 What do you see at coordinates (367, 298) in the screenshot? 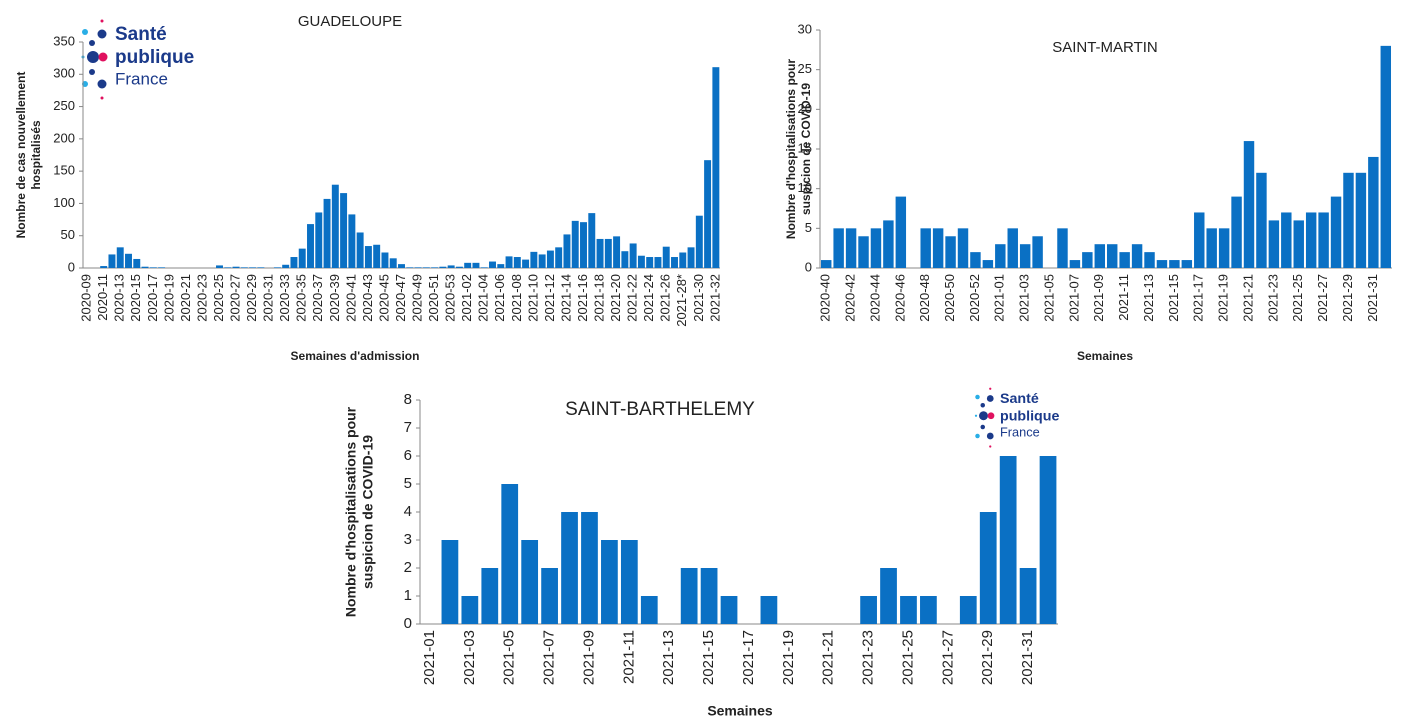
I see `x-tick-label: 2020-43` at bounding box center [367, 298].